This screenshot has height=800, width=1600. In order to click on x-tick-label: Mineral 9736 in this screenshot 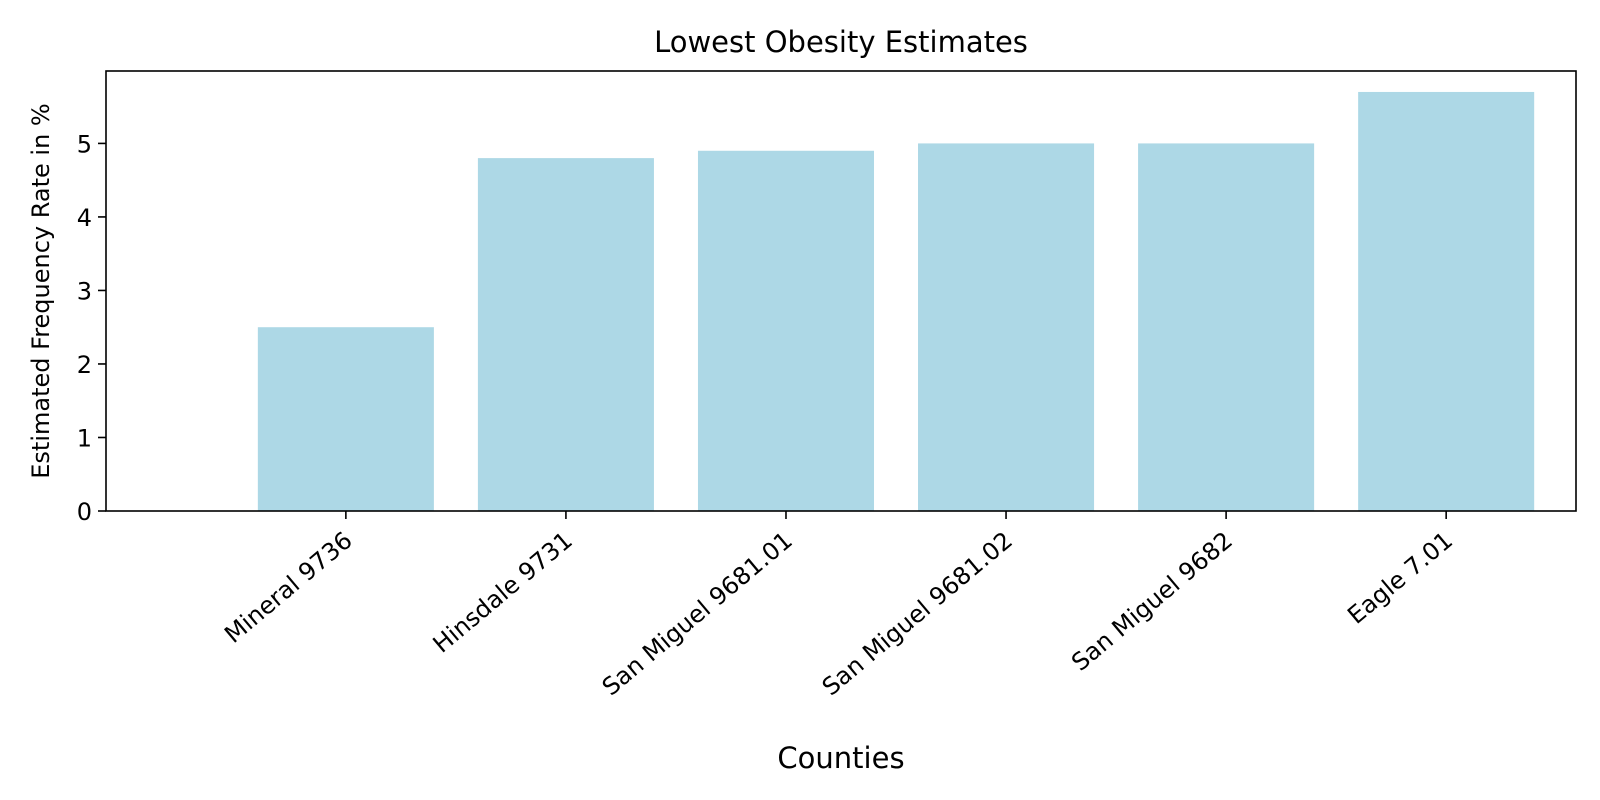, I will do `click(288, 587)`.